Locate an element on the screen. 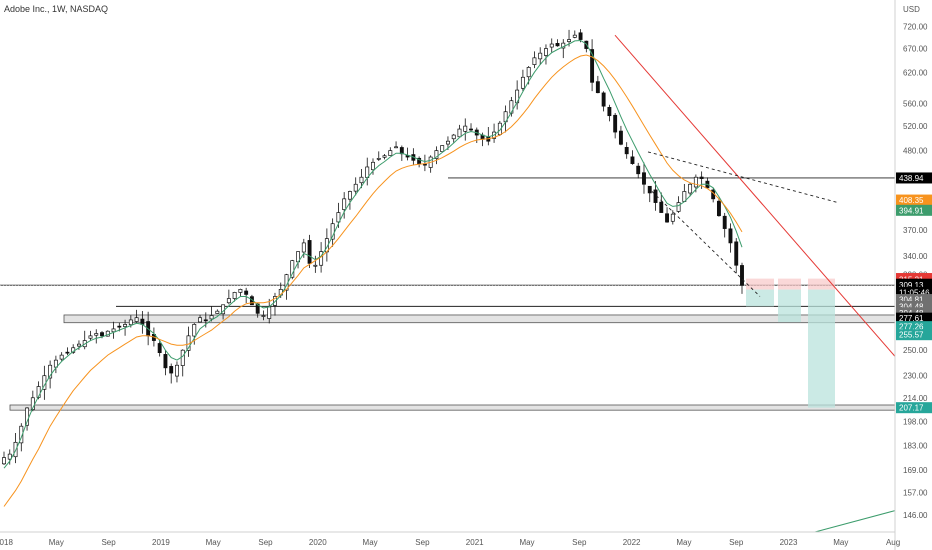 The height and width of the screenshot is (550, 932). y-tick-label: 560.00 is located at coordinates (915, 103).